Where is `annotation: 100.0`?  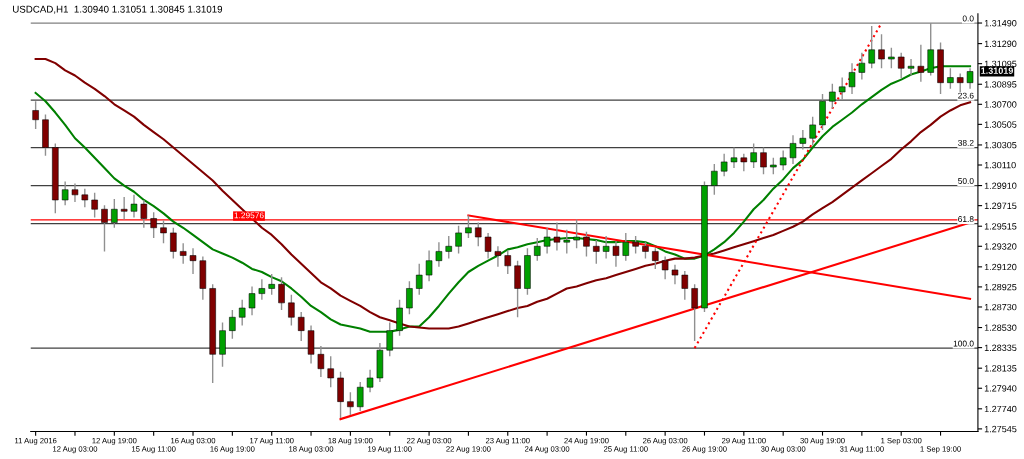
annotation: 100.0 is located at coordinates (963, 343).